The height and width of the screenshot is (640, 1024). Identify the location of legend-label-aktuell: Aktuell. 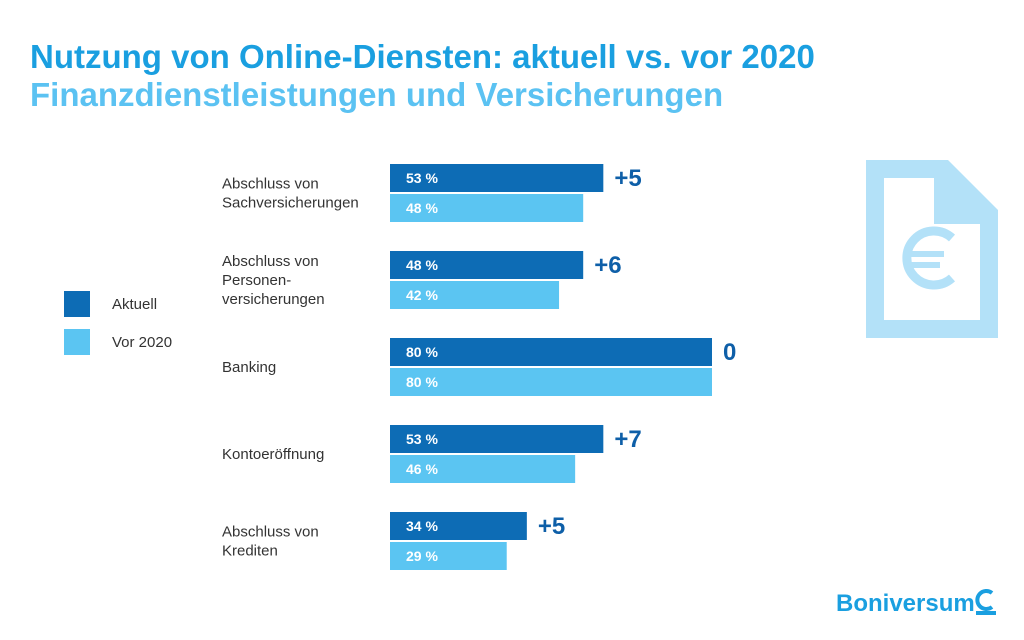
(135, 304).